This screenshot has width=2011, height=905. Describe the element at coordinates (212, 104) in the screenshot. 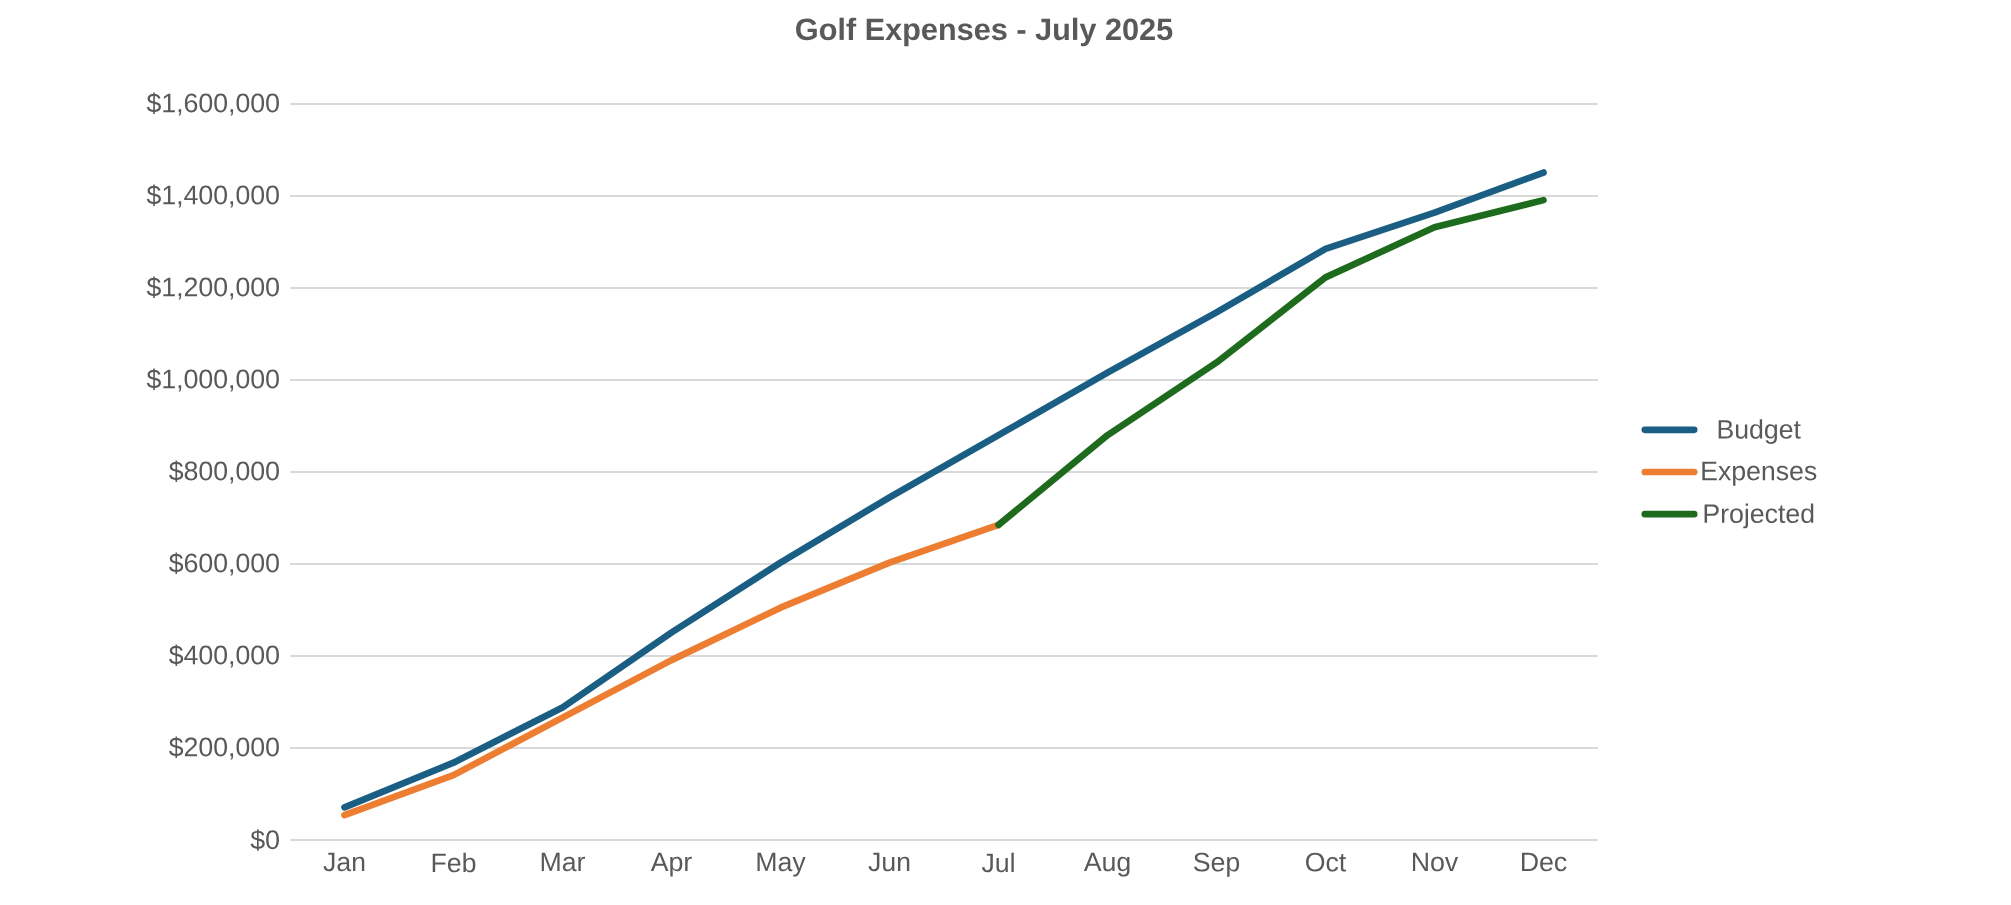

I see `y-tick-label: $1,600,000` at that location.